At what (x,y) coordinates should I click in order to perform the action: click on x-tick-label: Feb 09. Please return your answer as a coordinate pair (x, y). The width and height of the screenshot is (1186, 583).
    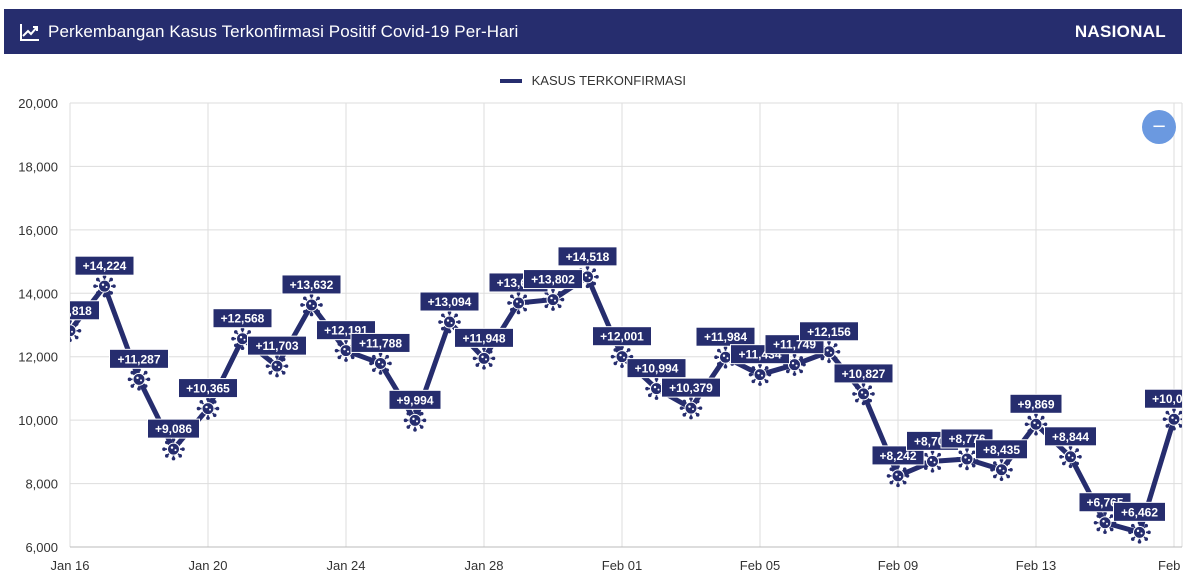
    Looking at the image, I should click on (898, 565).